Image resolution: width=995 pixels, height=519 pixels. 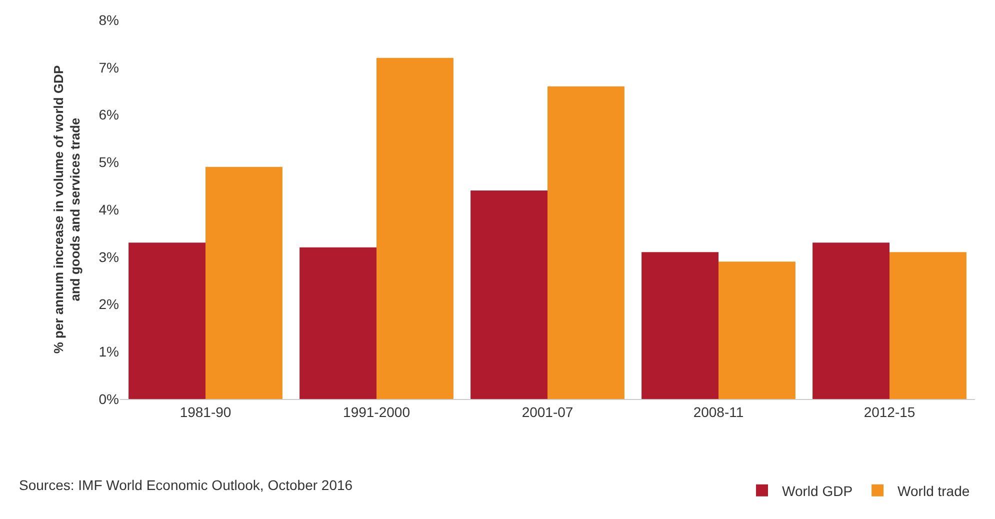 What do you see at coordinates (206, 412) in the screenshot?
I see `x-tick-label: 1981-90` at bounding box center [206, 412].